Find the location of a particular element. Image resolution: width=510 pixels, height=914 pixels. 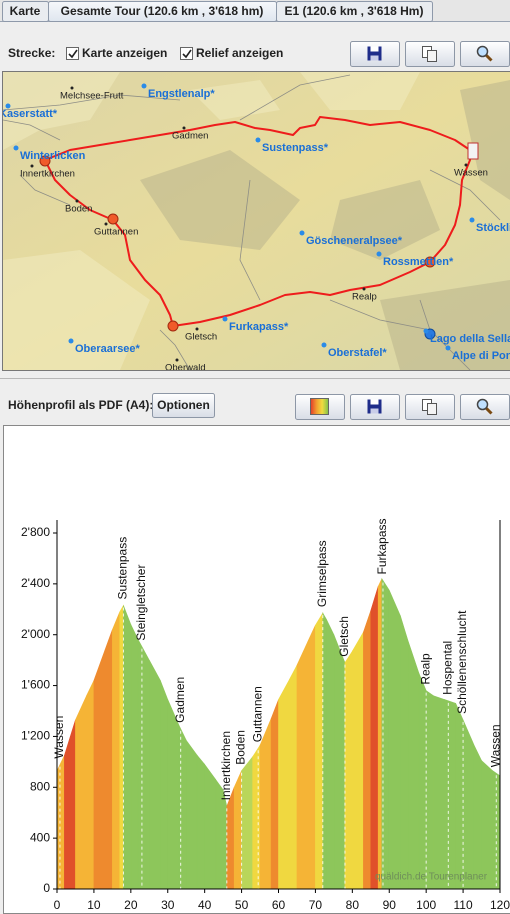

place-label: Oberaarsee* is located at coordinates (108, 349).